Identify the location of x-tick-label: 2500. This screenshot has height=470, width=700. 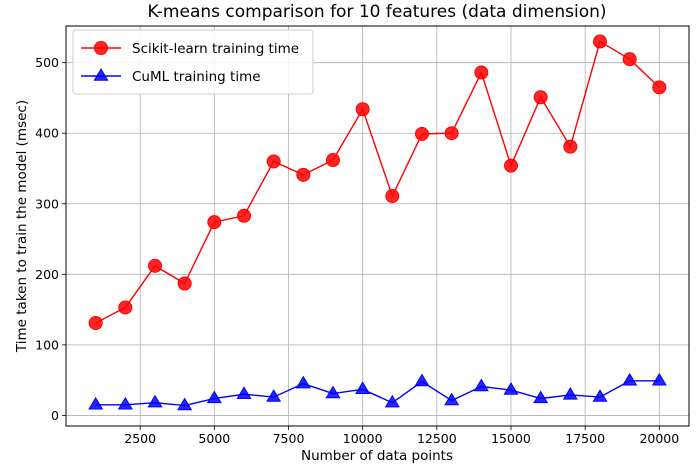
(140, 438).